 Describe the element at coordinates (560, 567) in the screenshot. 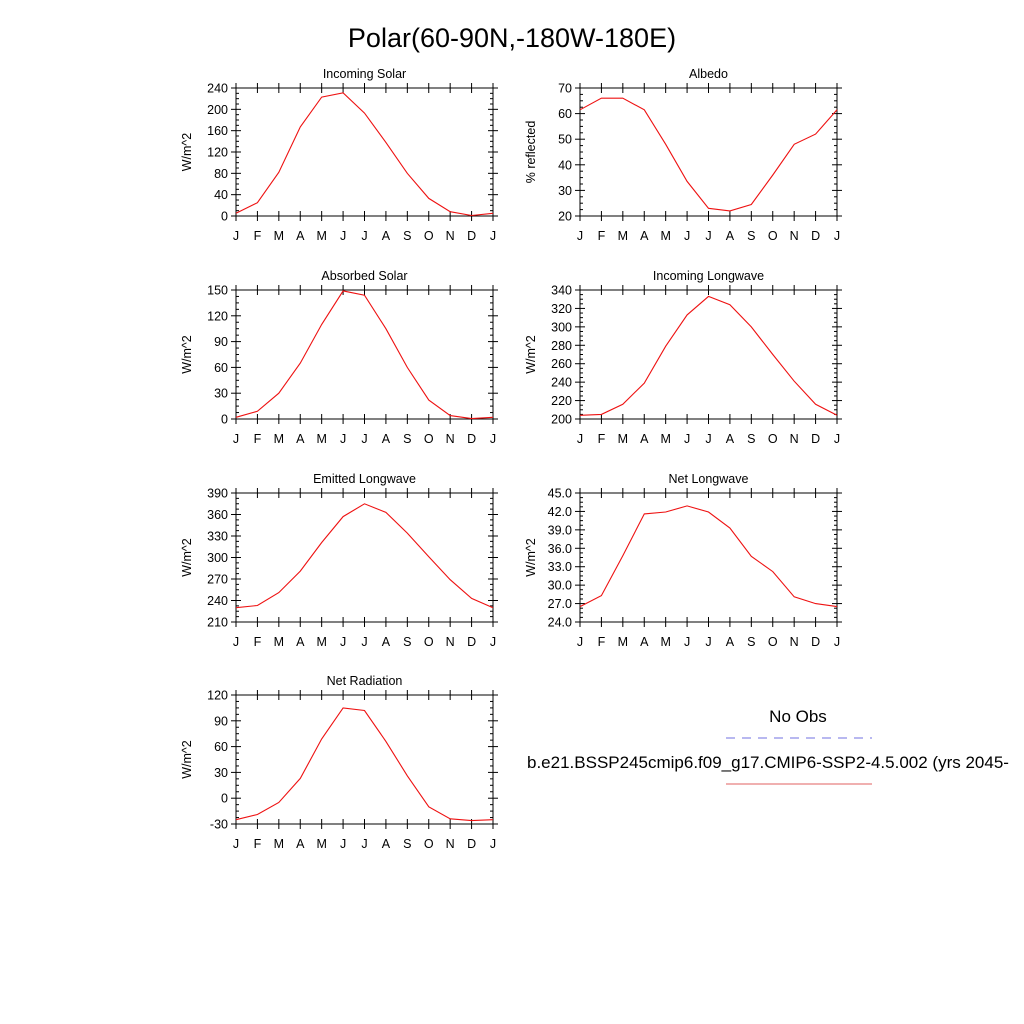

I see `y-tick-label: 33.0` at that location.